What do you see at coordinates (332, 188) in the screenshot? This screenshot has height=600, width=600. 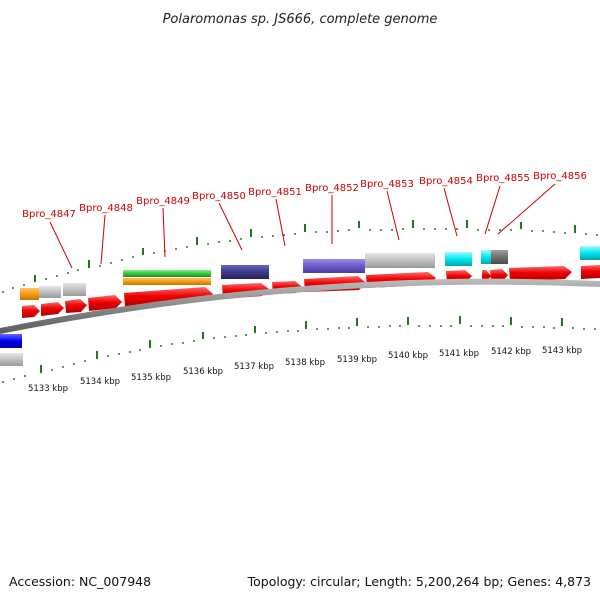 I see `gene-label: Bpro_4852` at bounding box center [332, 188].